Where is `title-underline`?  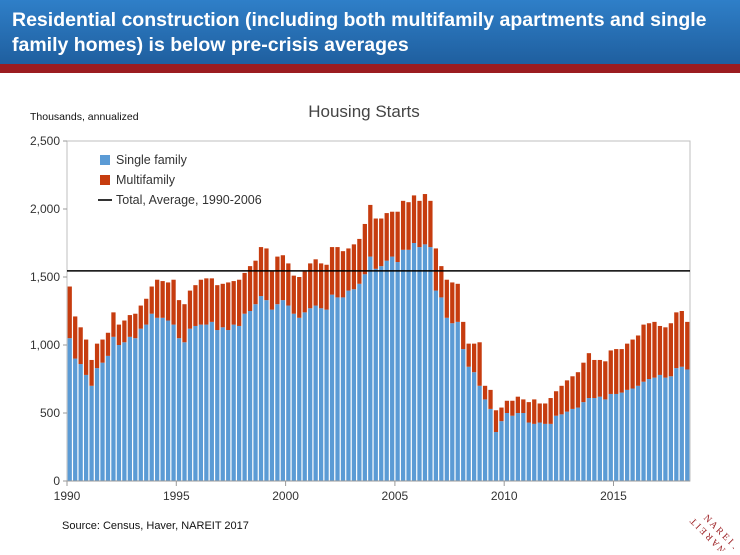 title-underline is located at coordinates (370, 68).